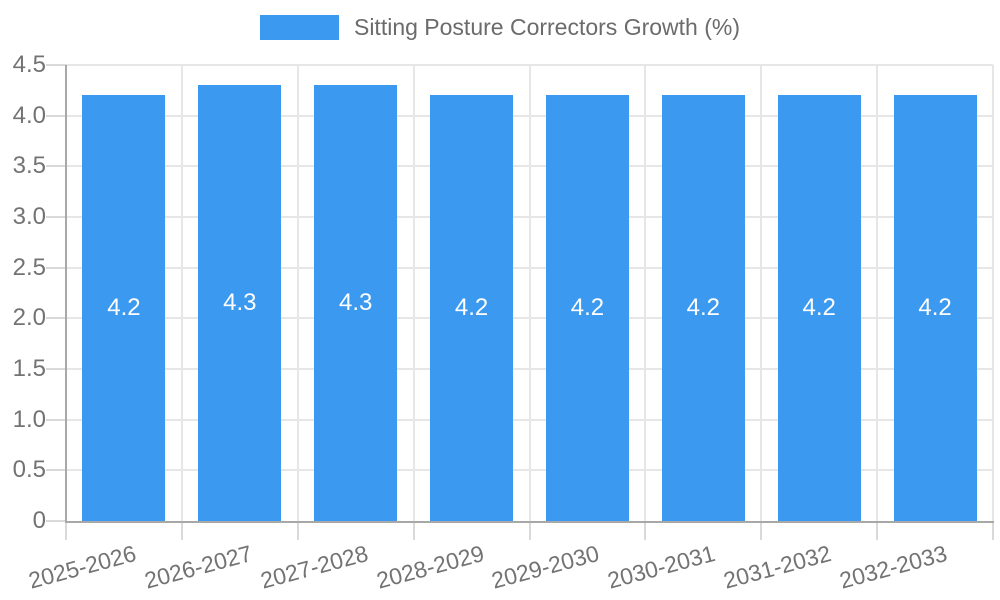 The height and width of the screenshot is (600, 1000). I want to click on y-tick-label: 1.5, so click(29, 368).